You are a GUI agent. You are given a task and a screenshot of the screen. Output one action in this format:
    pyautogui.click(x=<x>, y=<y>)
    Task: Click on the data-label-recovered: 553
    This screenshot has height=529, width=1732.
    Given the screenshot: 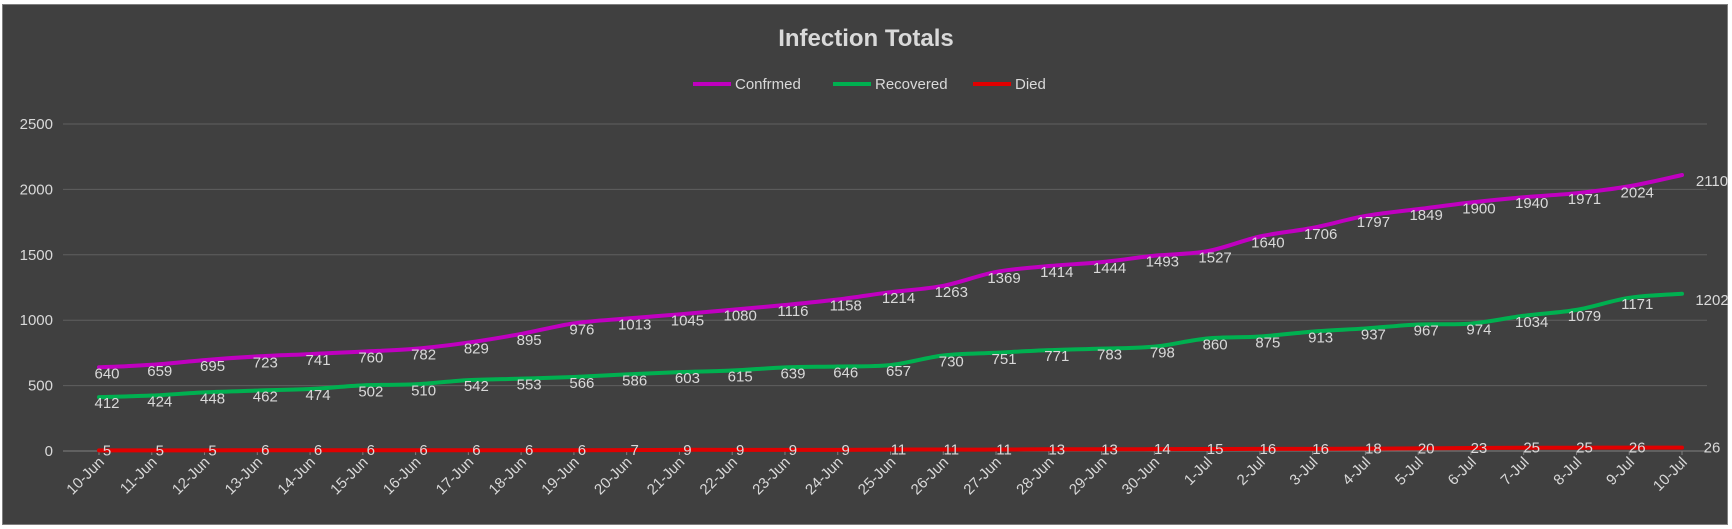 What is the action you would take?
    pyautogui.click(x=529, y=385)
    